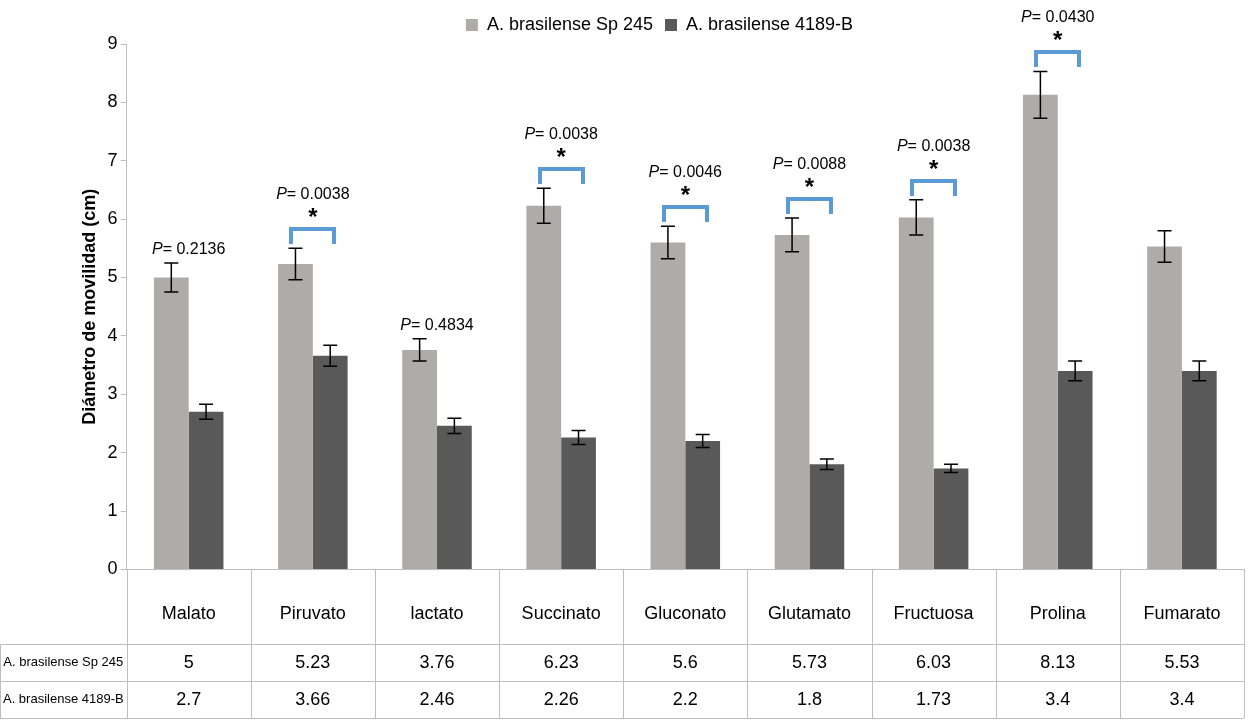 The image size is (1252, 728). What do you see at coordinates (809, 163) in the screenshot?
I see `annotation: P= 0.0088` at bounding box center [809, 163].